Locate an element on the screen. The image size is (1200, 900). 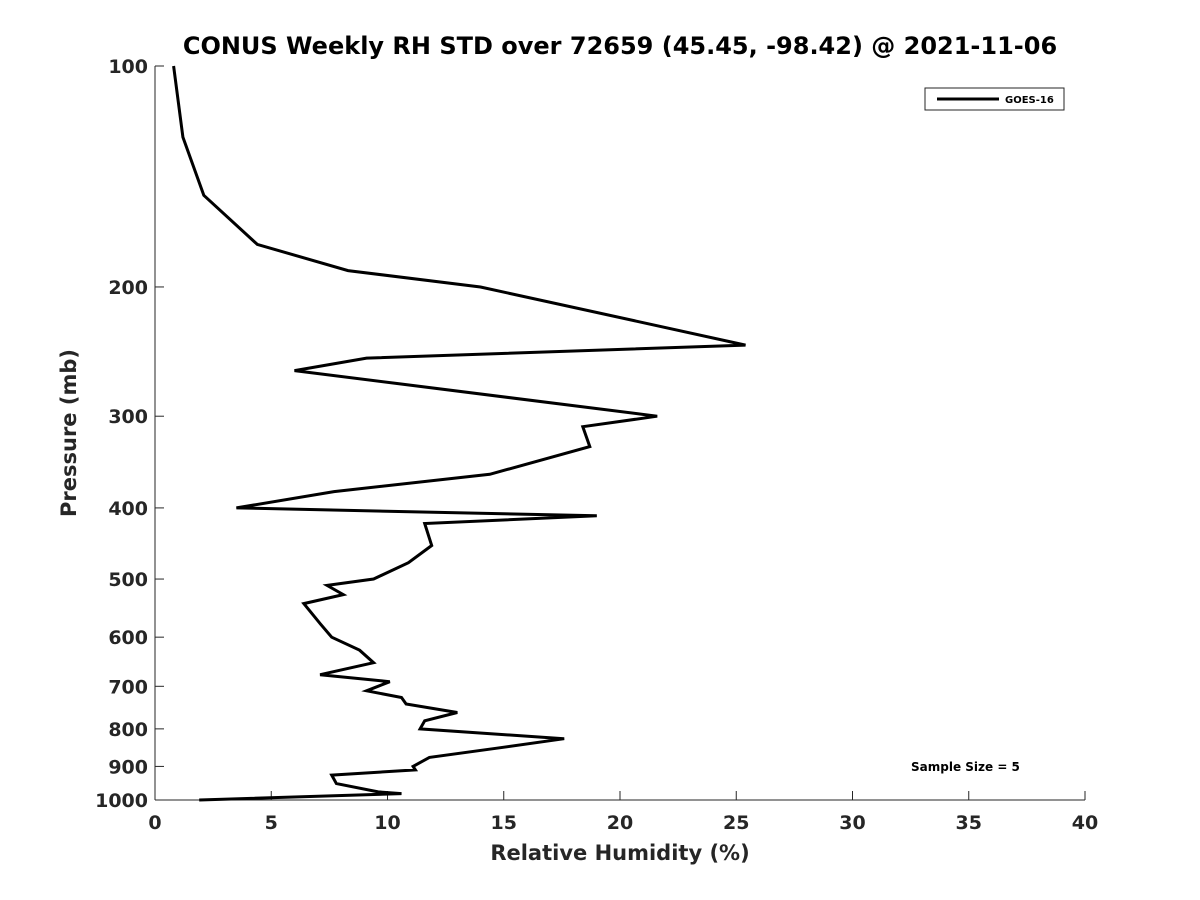
x-tick-label: 20 is located at coordinates (620, 823).